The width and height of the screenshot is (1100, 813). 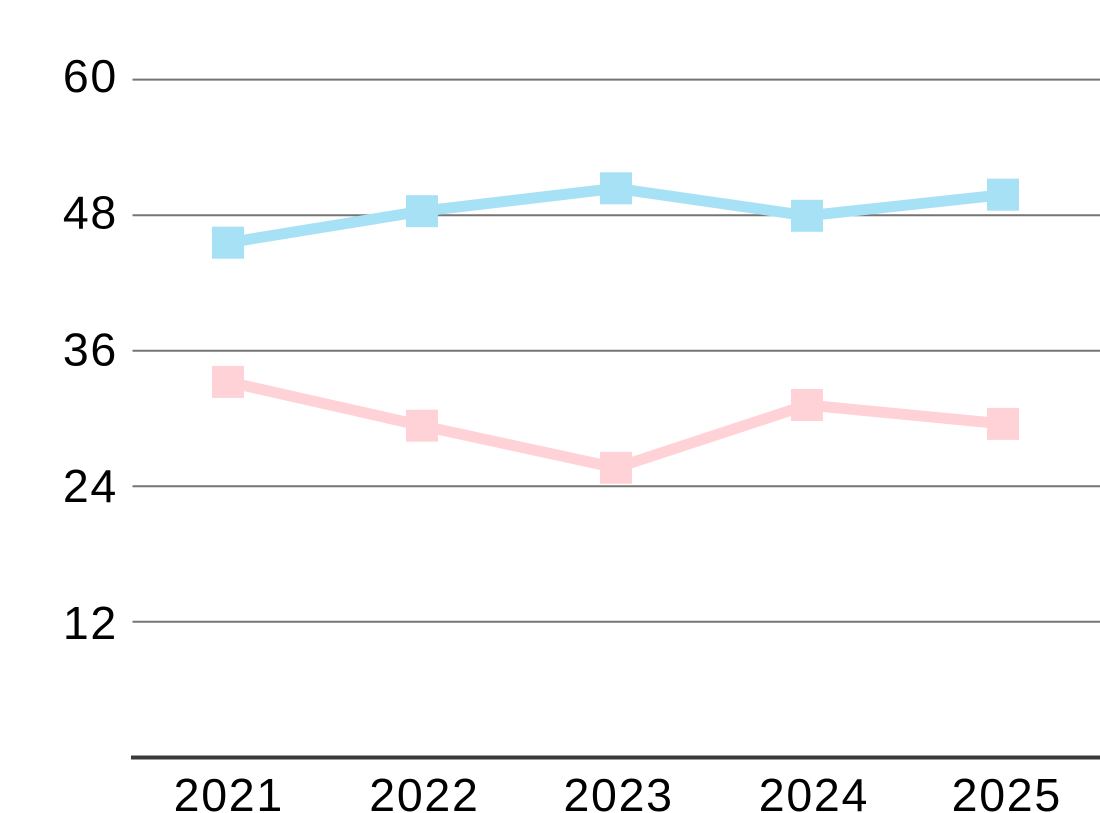 I want to click on svg-text: 2025, so click(x=1007, y=791).